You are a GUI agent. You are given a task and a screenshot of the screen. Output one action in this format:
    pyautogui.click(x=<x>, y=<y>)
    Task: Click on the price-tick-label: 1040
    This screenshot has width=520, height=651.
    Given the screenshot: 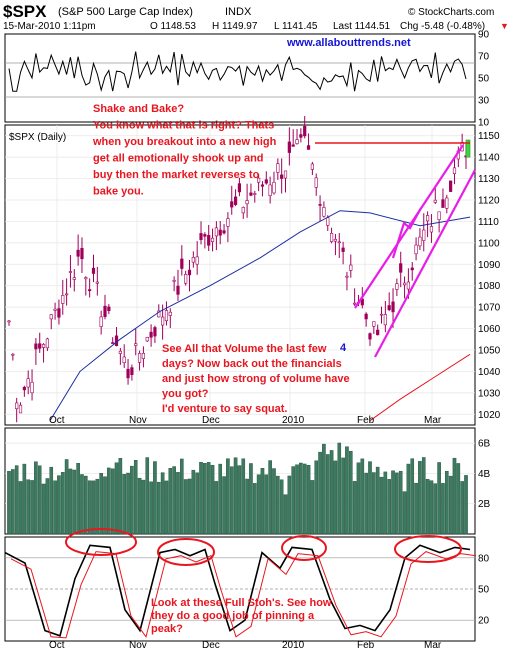 What is the action you would take?
    pyautogui.click(x=489, y=372)
    